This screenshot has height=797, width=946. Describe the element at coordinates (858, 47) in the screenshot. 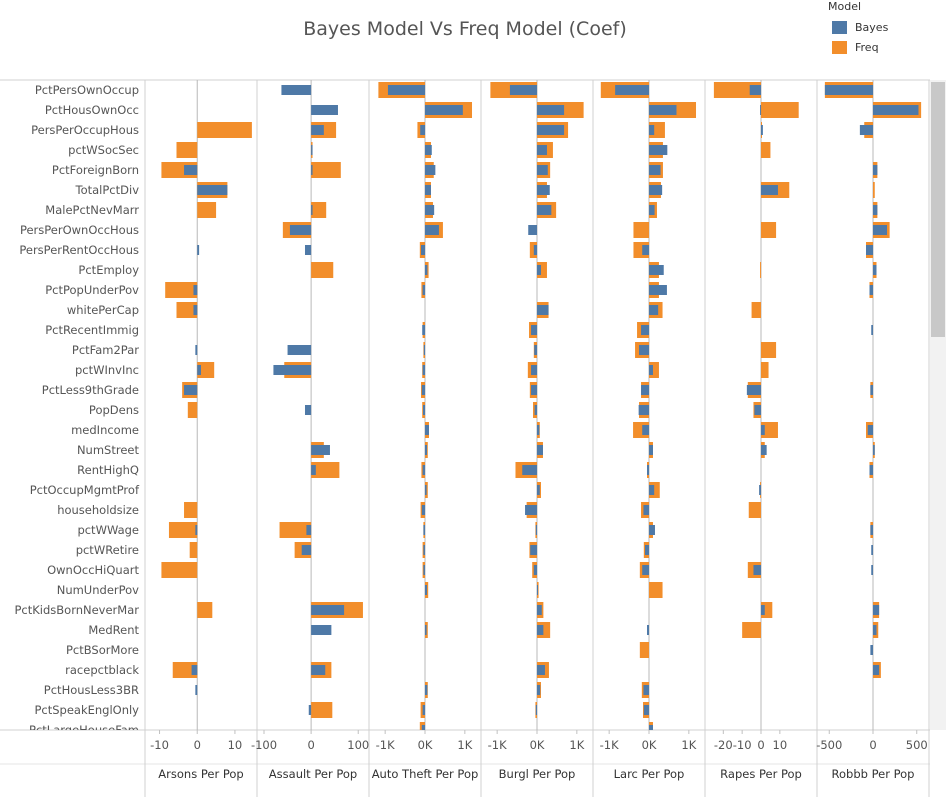

I see `legend-item-freq: Freq` at that location.